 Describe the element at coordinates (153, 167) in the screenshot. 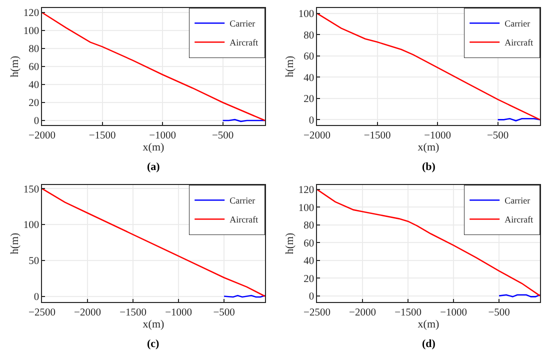

I see `text: (a)` at that location.